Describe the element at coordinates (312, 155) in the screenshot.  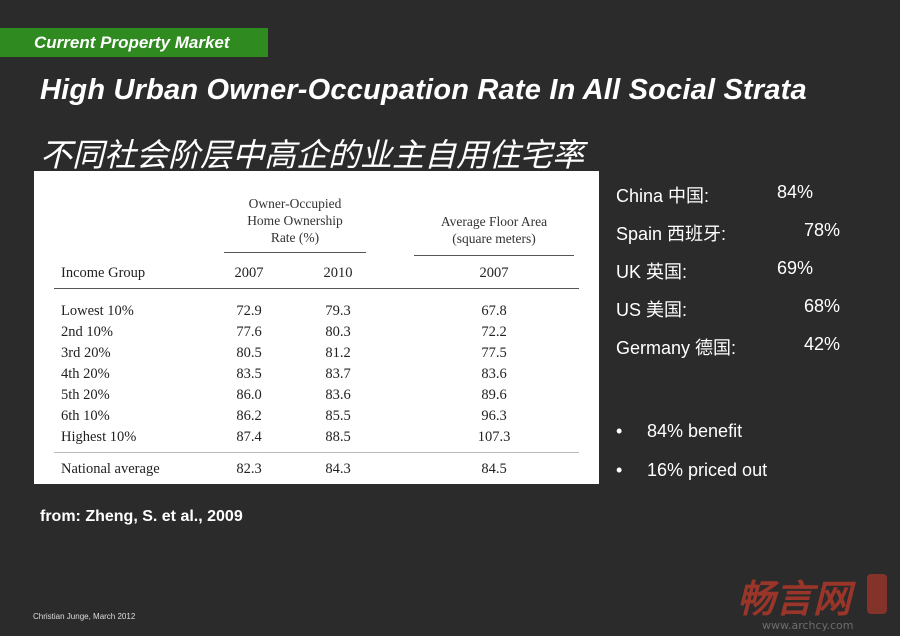
I see `slide-title-chinese: 不同社会阶层中高企的业主自用住宅率` at that location.